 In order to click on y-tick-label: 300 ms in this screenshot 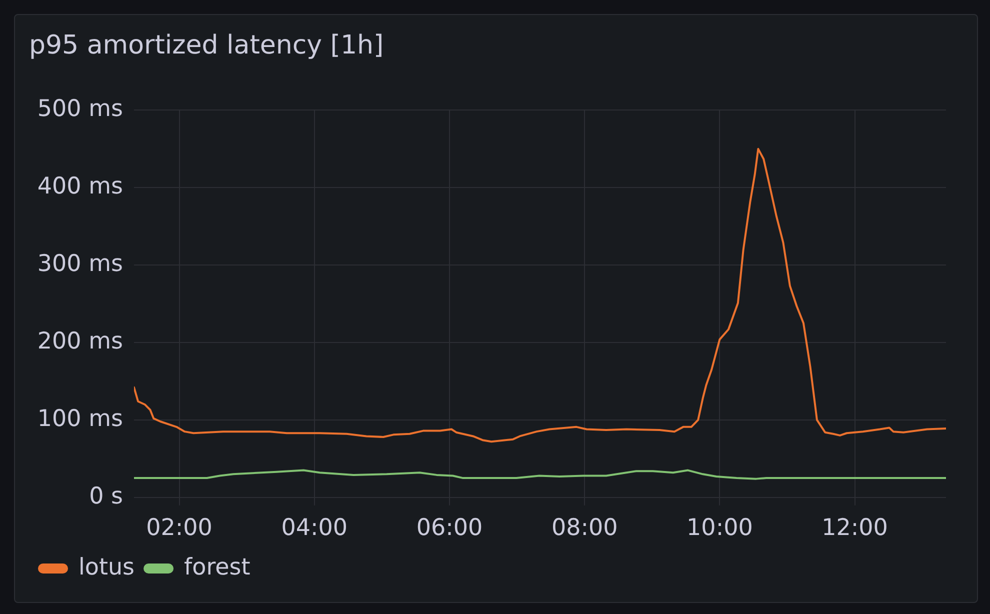, I will do `click(80, 264)`.